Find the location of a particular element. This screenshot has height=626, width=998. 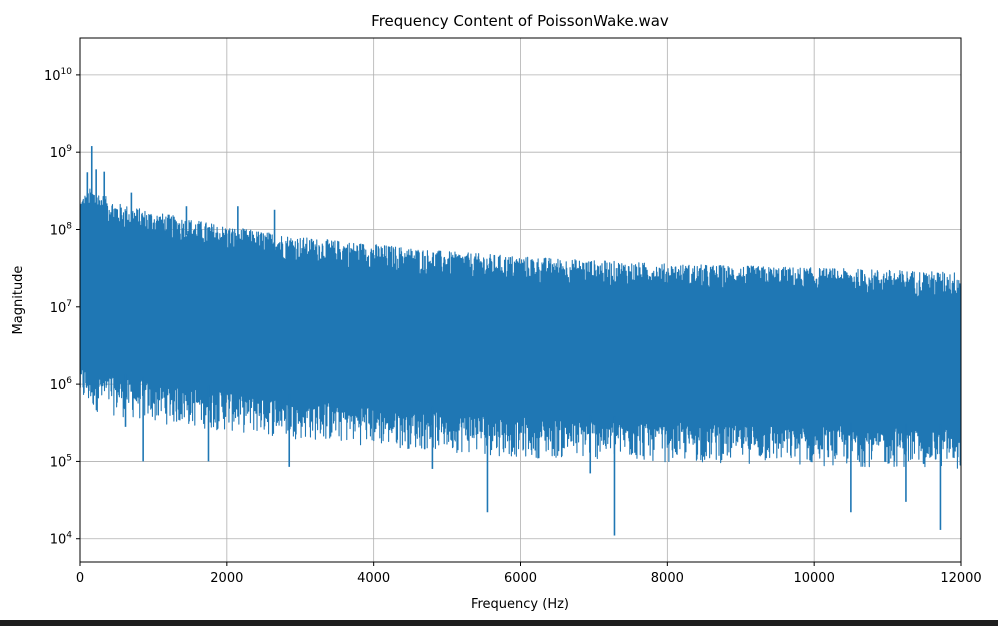

chart-title: Frequency Content of PoissonWake.wav is located at coordinates (520, 21).